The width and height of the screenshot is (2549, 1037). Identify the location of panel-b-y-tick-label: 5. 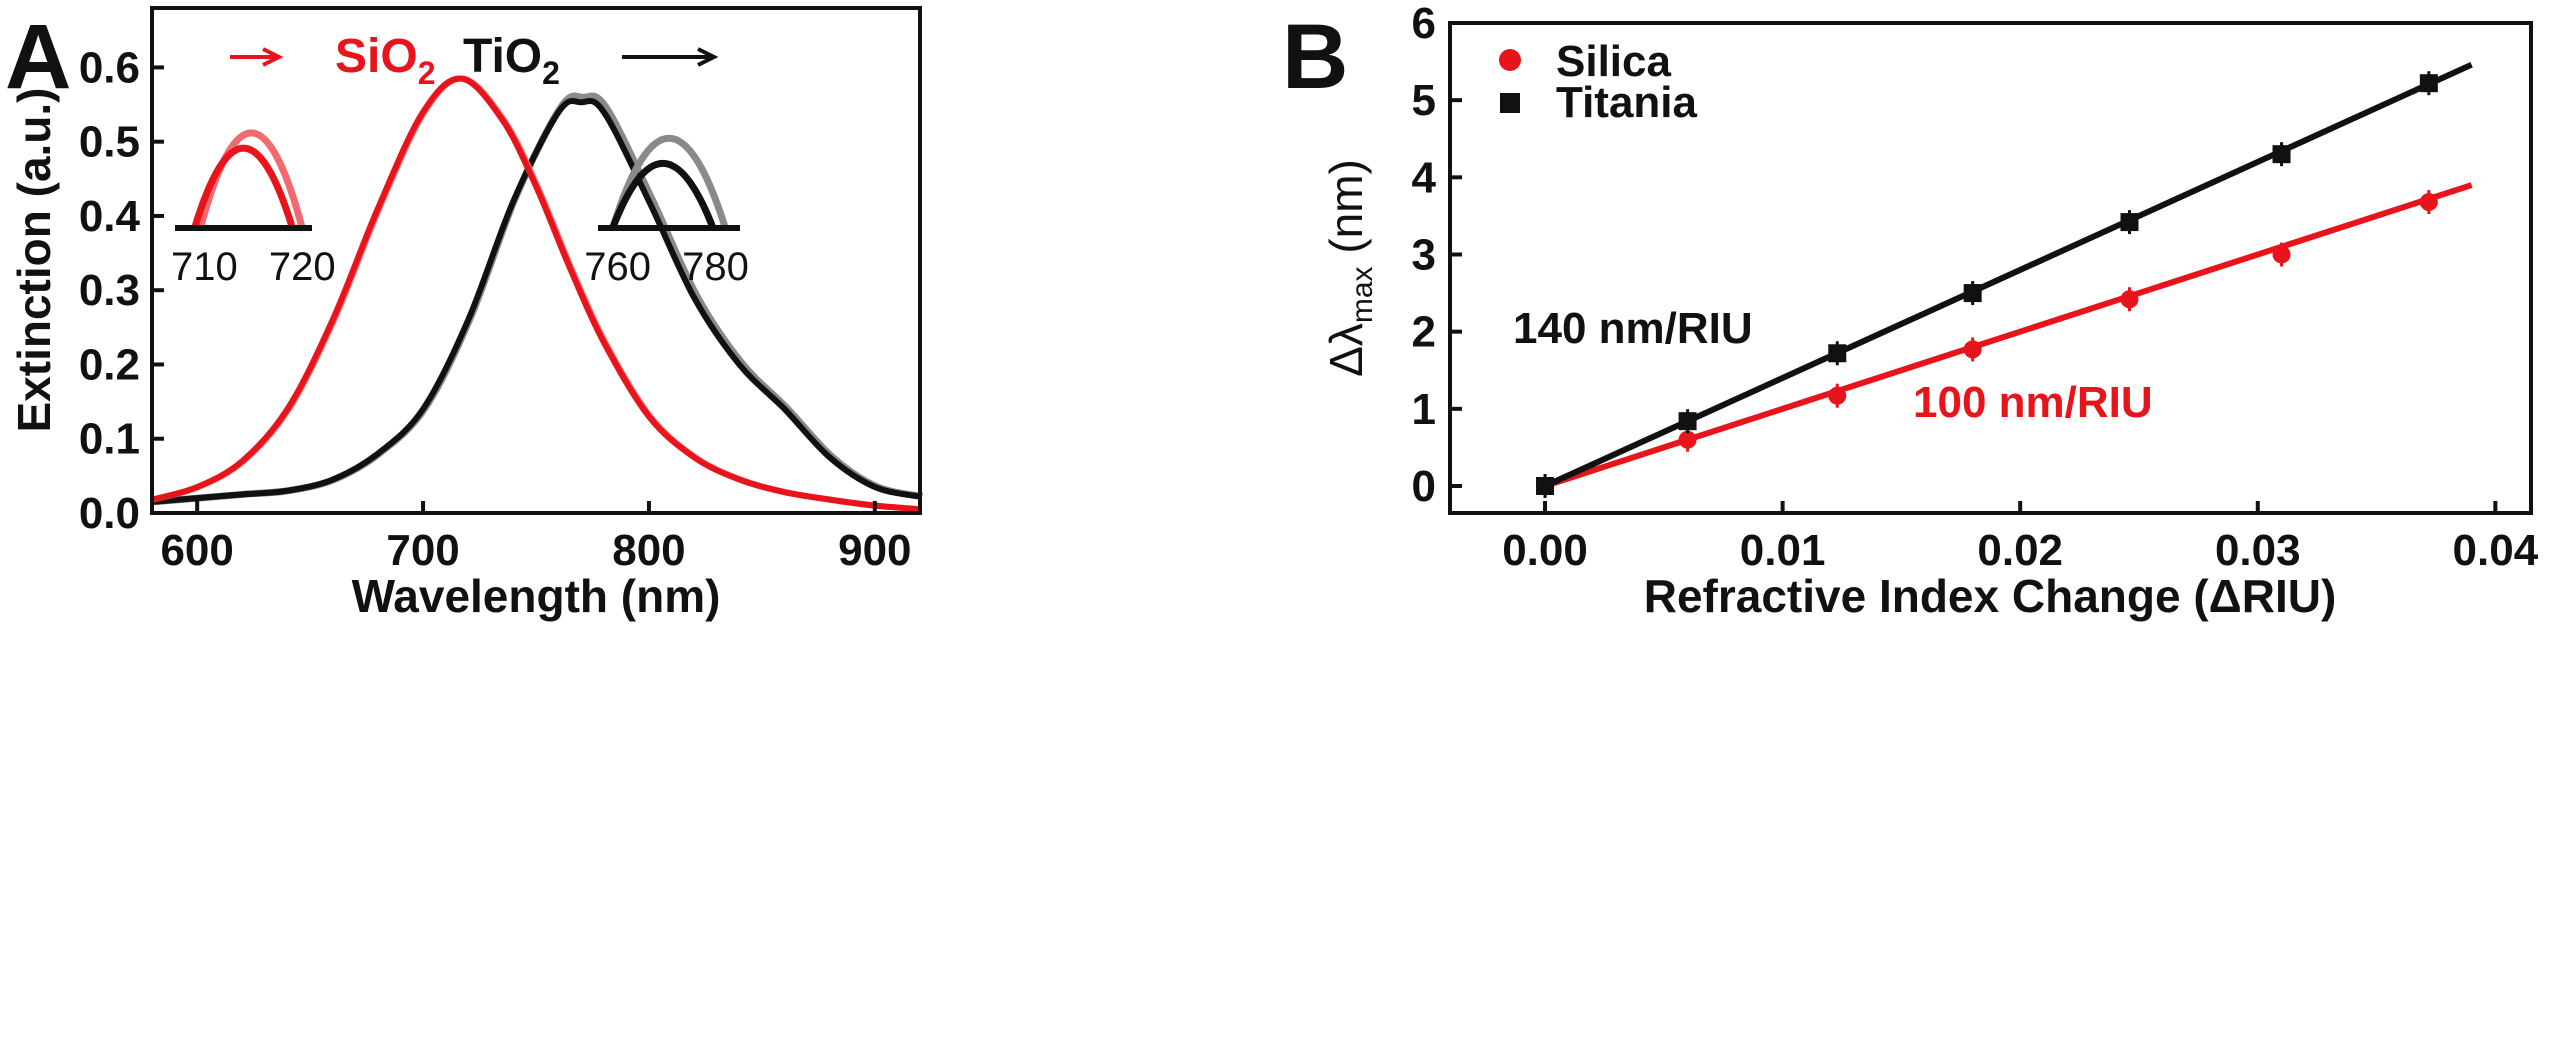
(1424, 100).